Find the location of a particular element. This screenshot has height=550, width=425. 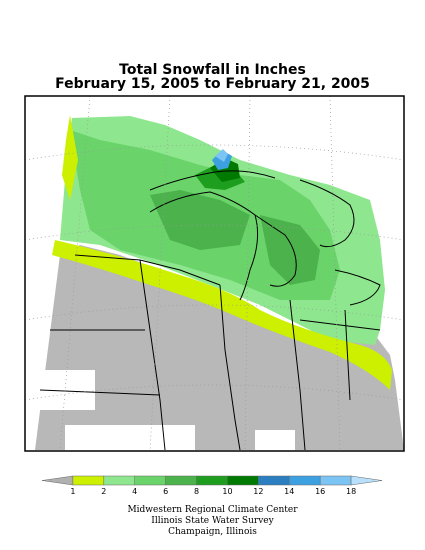

legend-arrow-high is located at coordinates (366, 480).